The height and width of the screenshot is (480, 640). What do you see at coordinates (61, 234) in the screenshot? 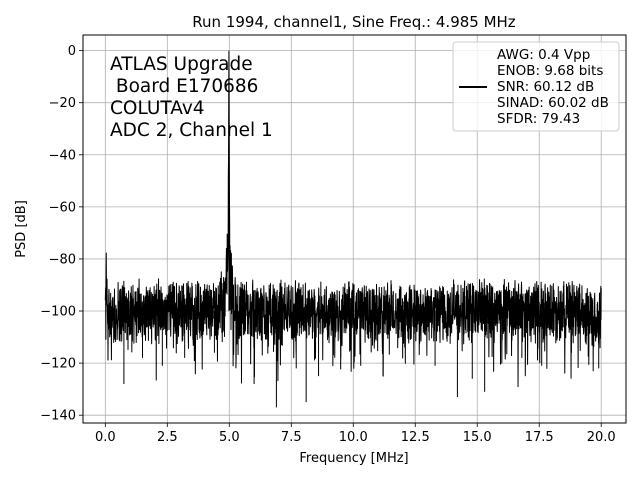
I see `y-axis-ticks: 0 −20 −40 −60 −80 −100 −120 −140` at bounding box center [61, 234].